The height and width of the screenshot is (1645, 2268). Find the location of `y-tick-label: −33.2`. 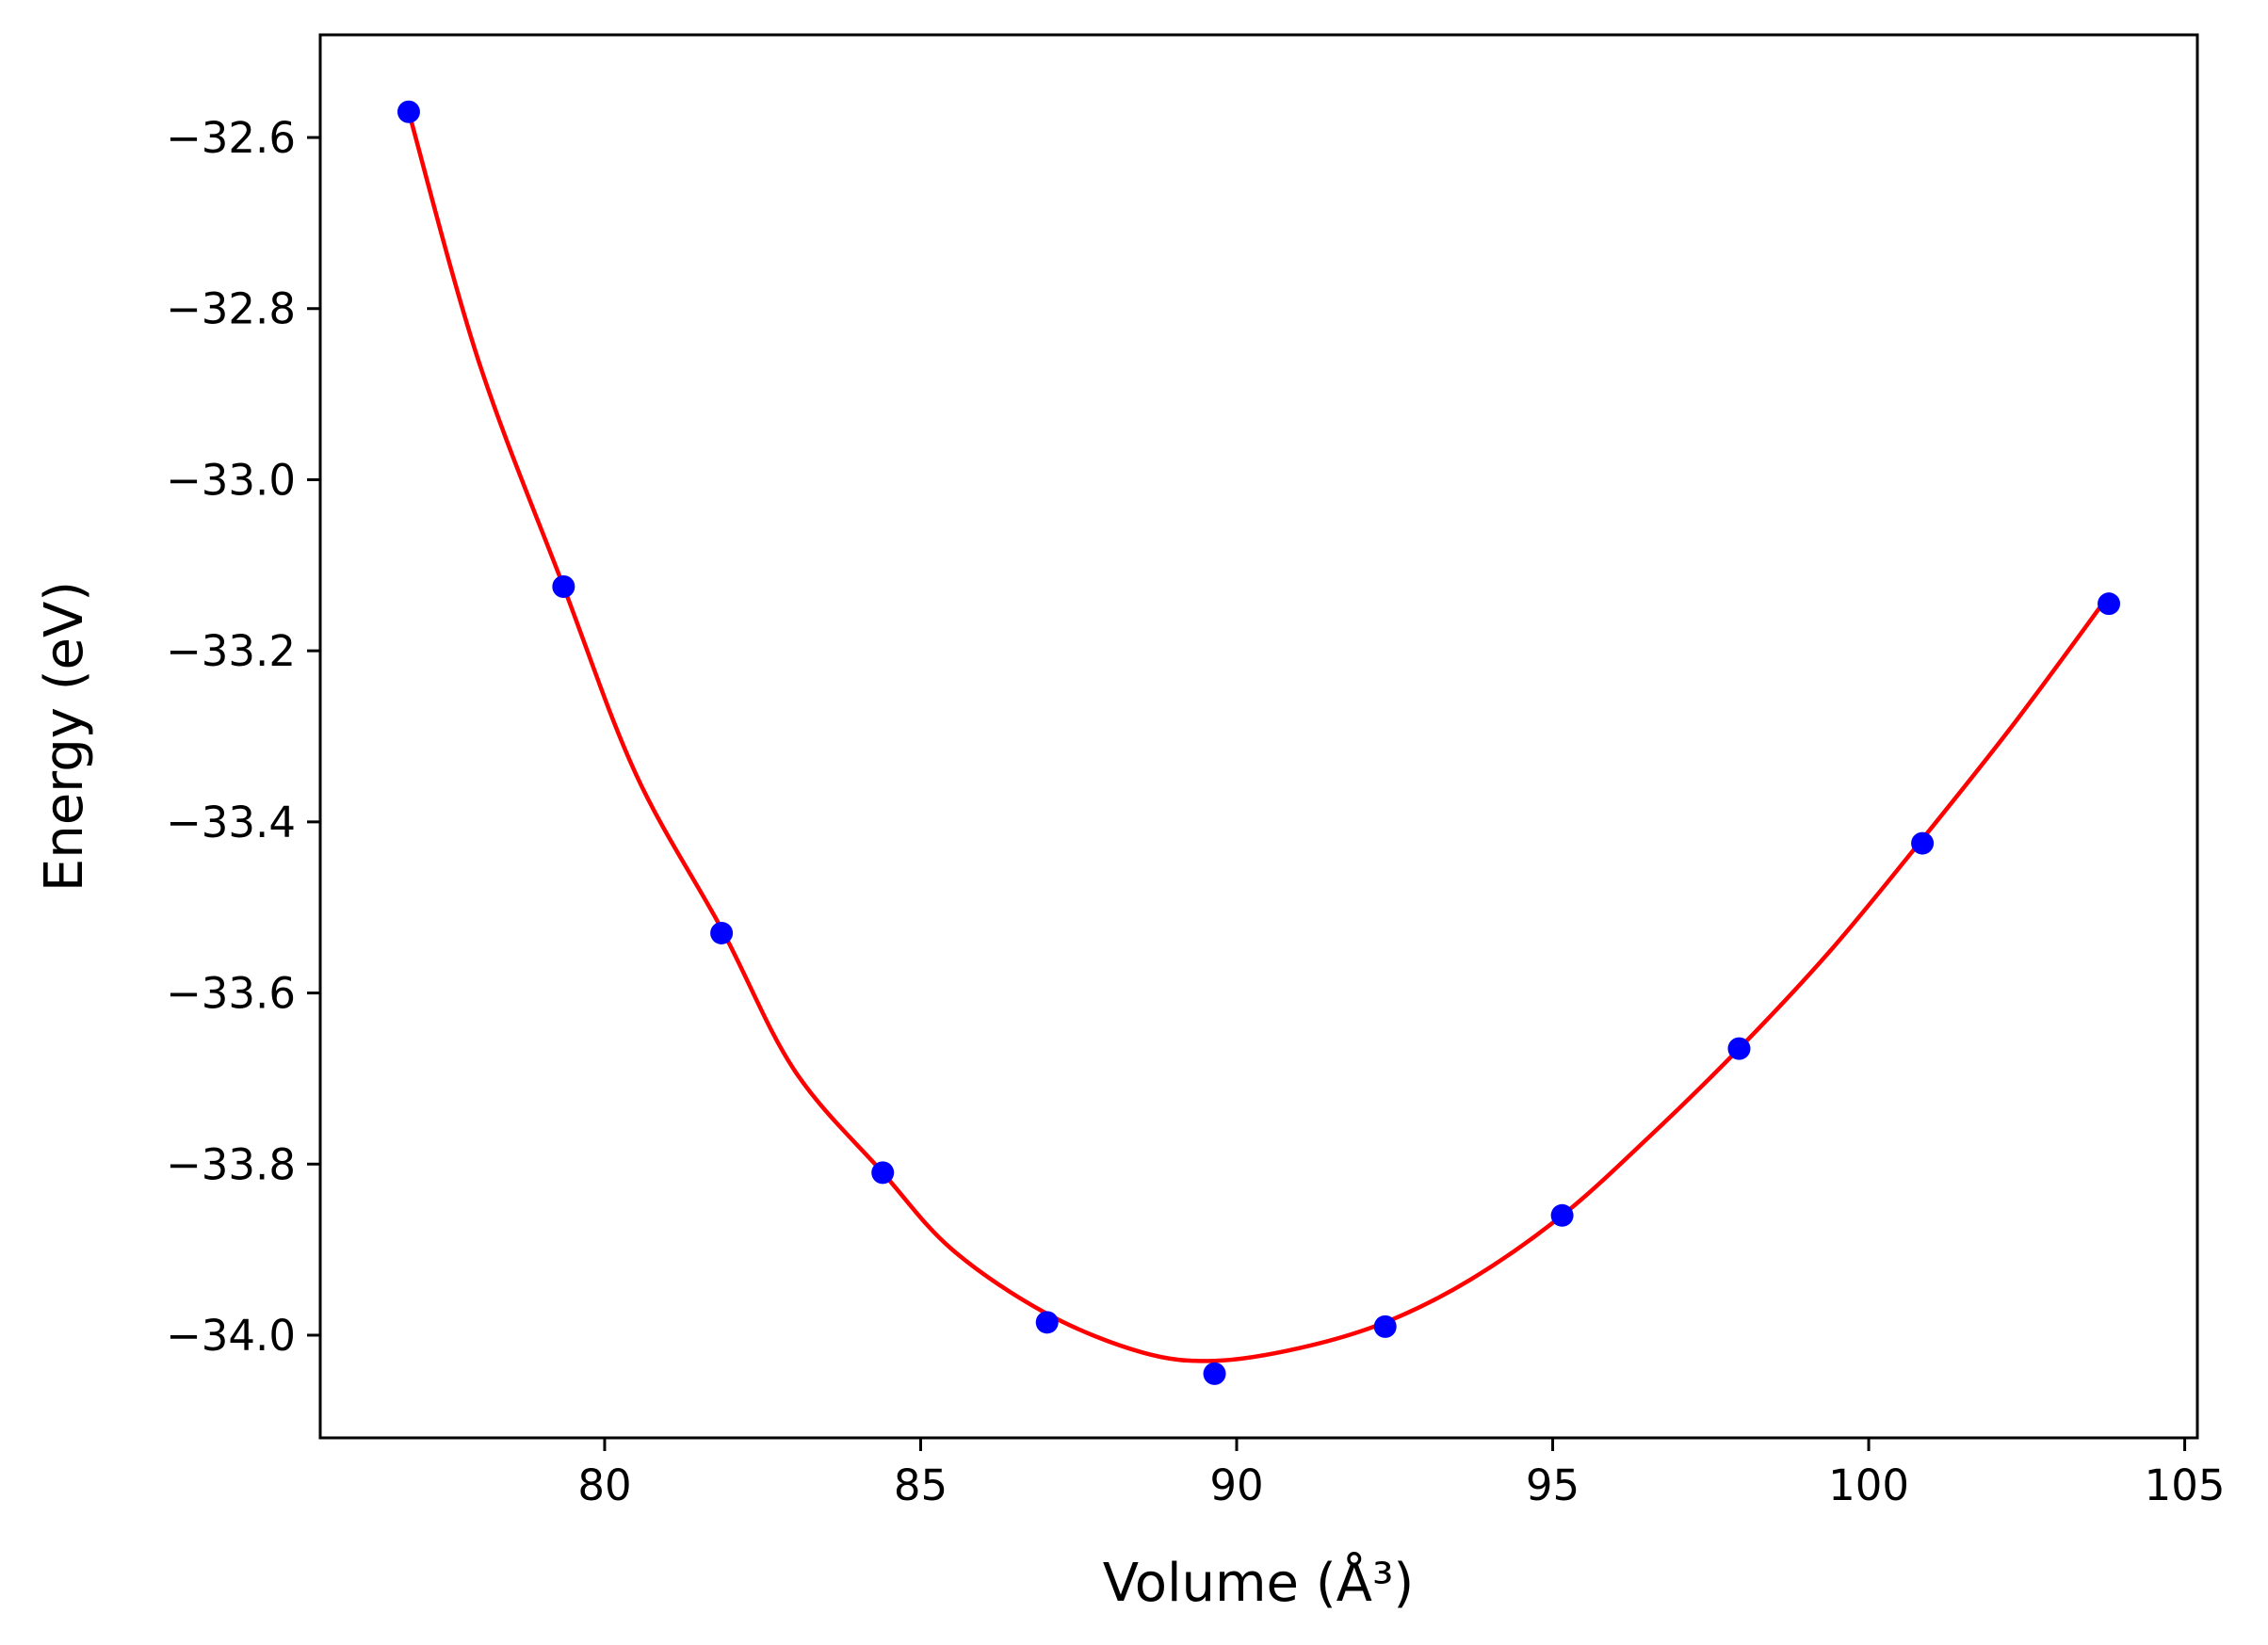

y-tick-label: −33.2 is located at coordinates (231, 651).